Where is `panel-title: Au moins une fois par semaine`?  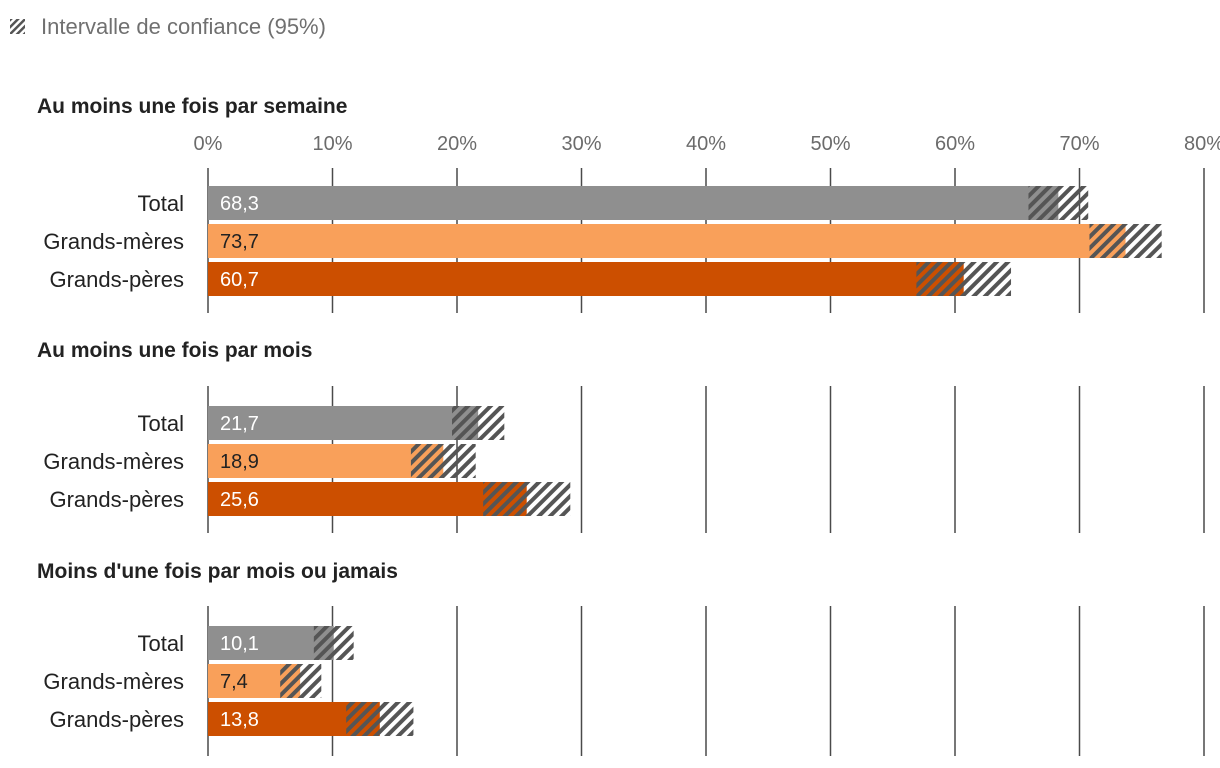
panel-title: Au moins une fois par semaine is located at coordinates (192, 106).